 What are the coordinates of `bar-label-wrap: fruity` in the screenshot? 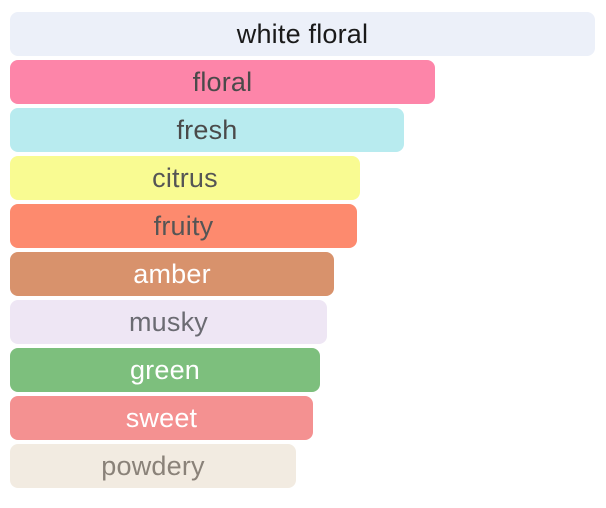 It's located at (183, 226).